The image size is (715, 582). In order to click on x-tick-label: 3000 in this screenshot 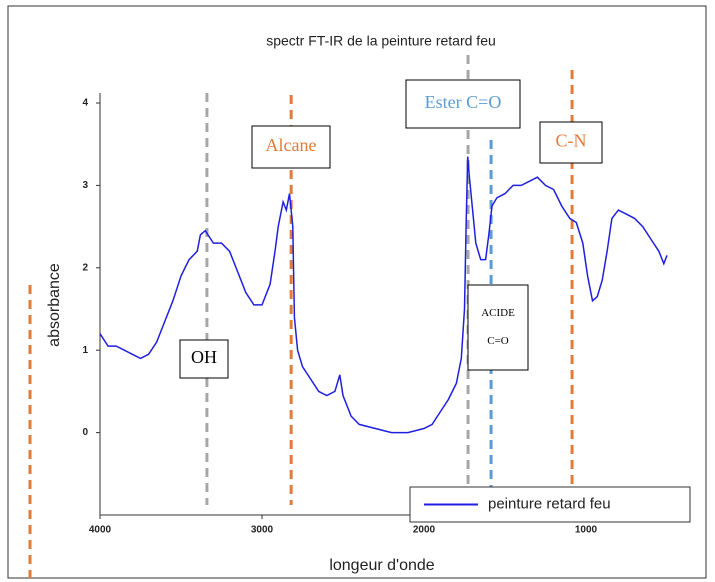, I will do `click(262, 530)`.